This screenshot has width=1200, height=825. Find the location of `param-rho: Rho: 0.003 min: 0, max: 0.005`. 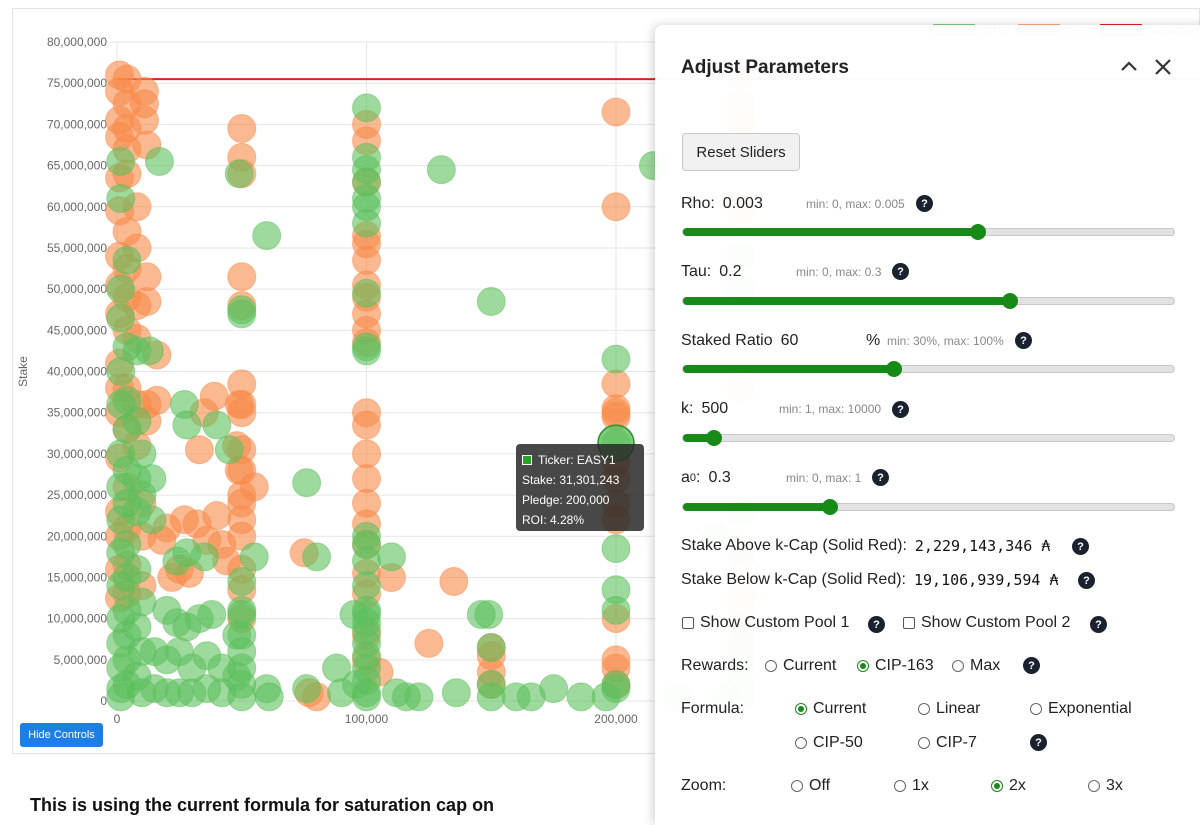

param-rho: Rho: 0.003 min: 0, max: 0.005 is located at coordinates (931, 204).